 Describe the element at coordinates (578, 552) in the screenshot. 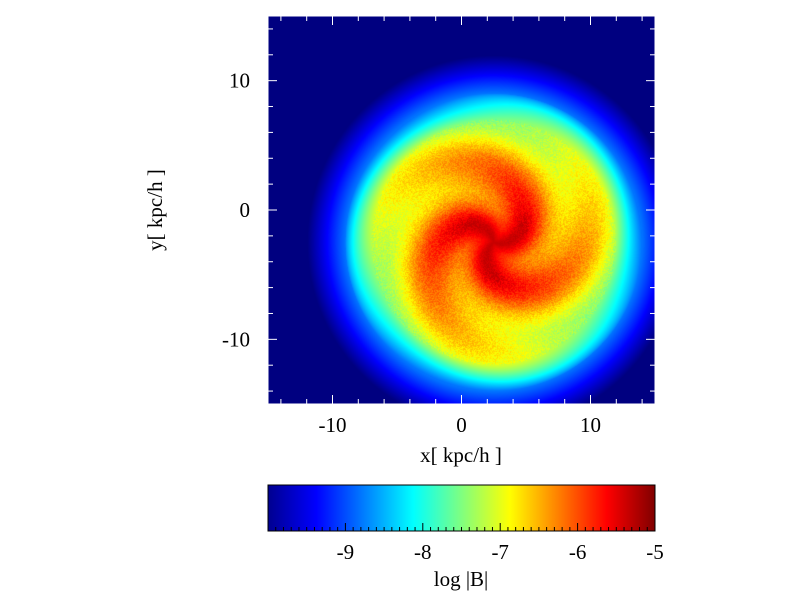

I see `colorbar-tick-label: -6` at that location.